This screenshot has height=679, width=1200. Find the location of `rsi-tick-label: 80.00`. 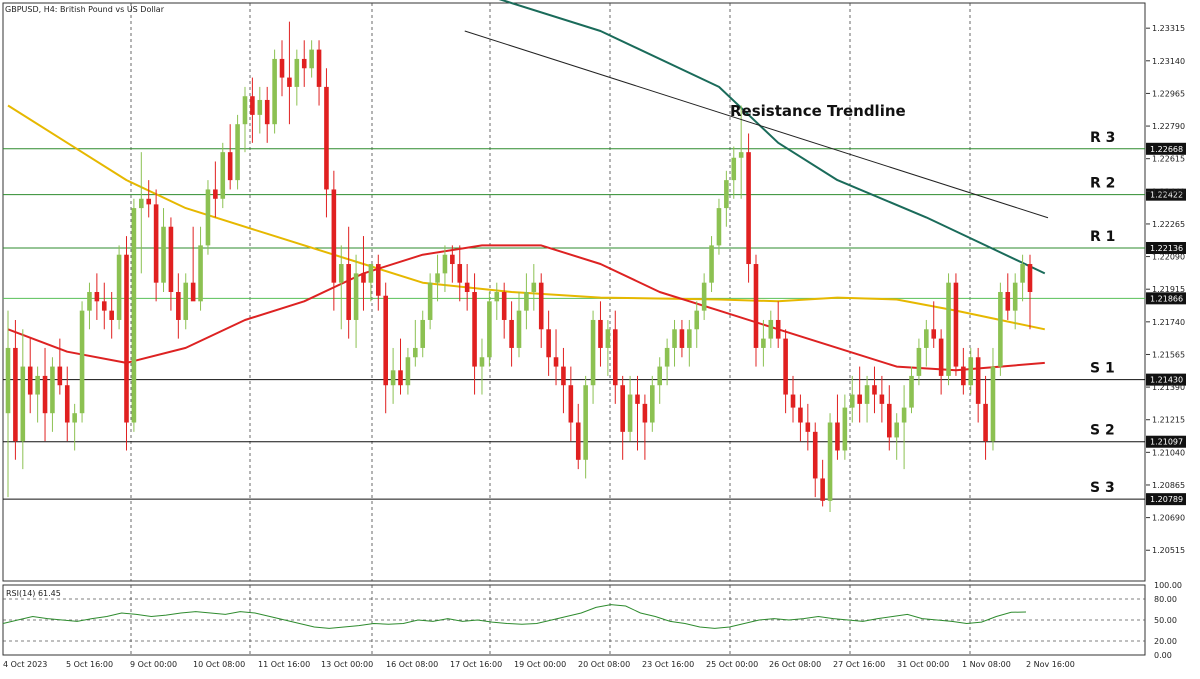

rsi-tick-label: 80.00 is located at coordinates (1165, 599).